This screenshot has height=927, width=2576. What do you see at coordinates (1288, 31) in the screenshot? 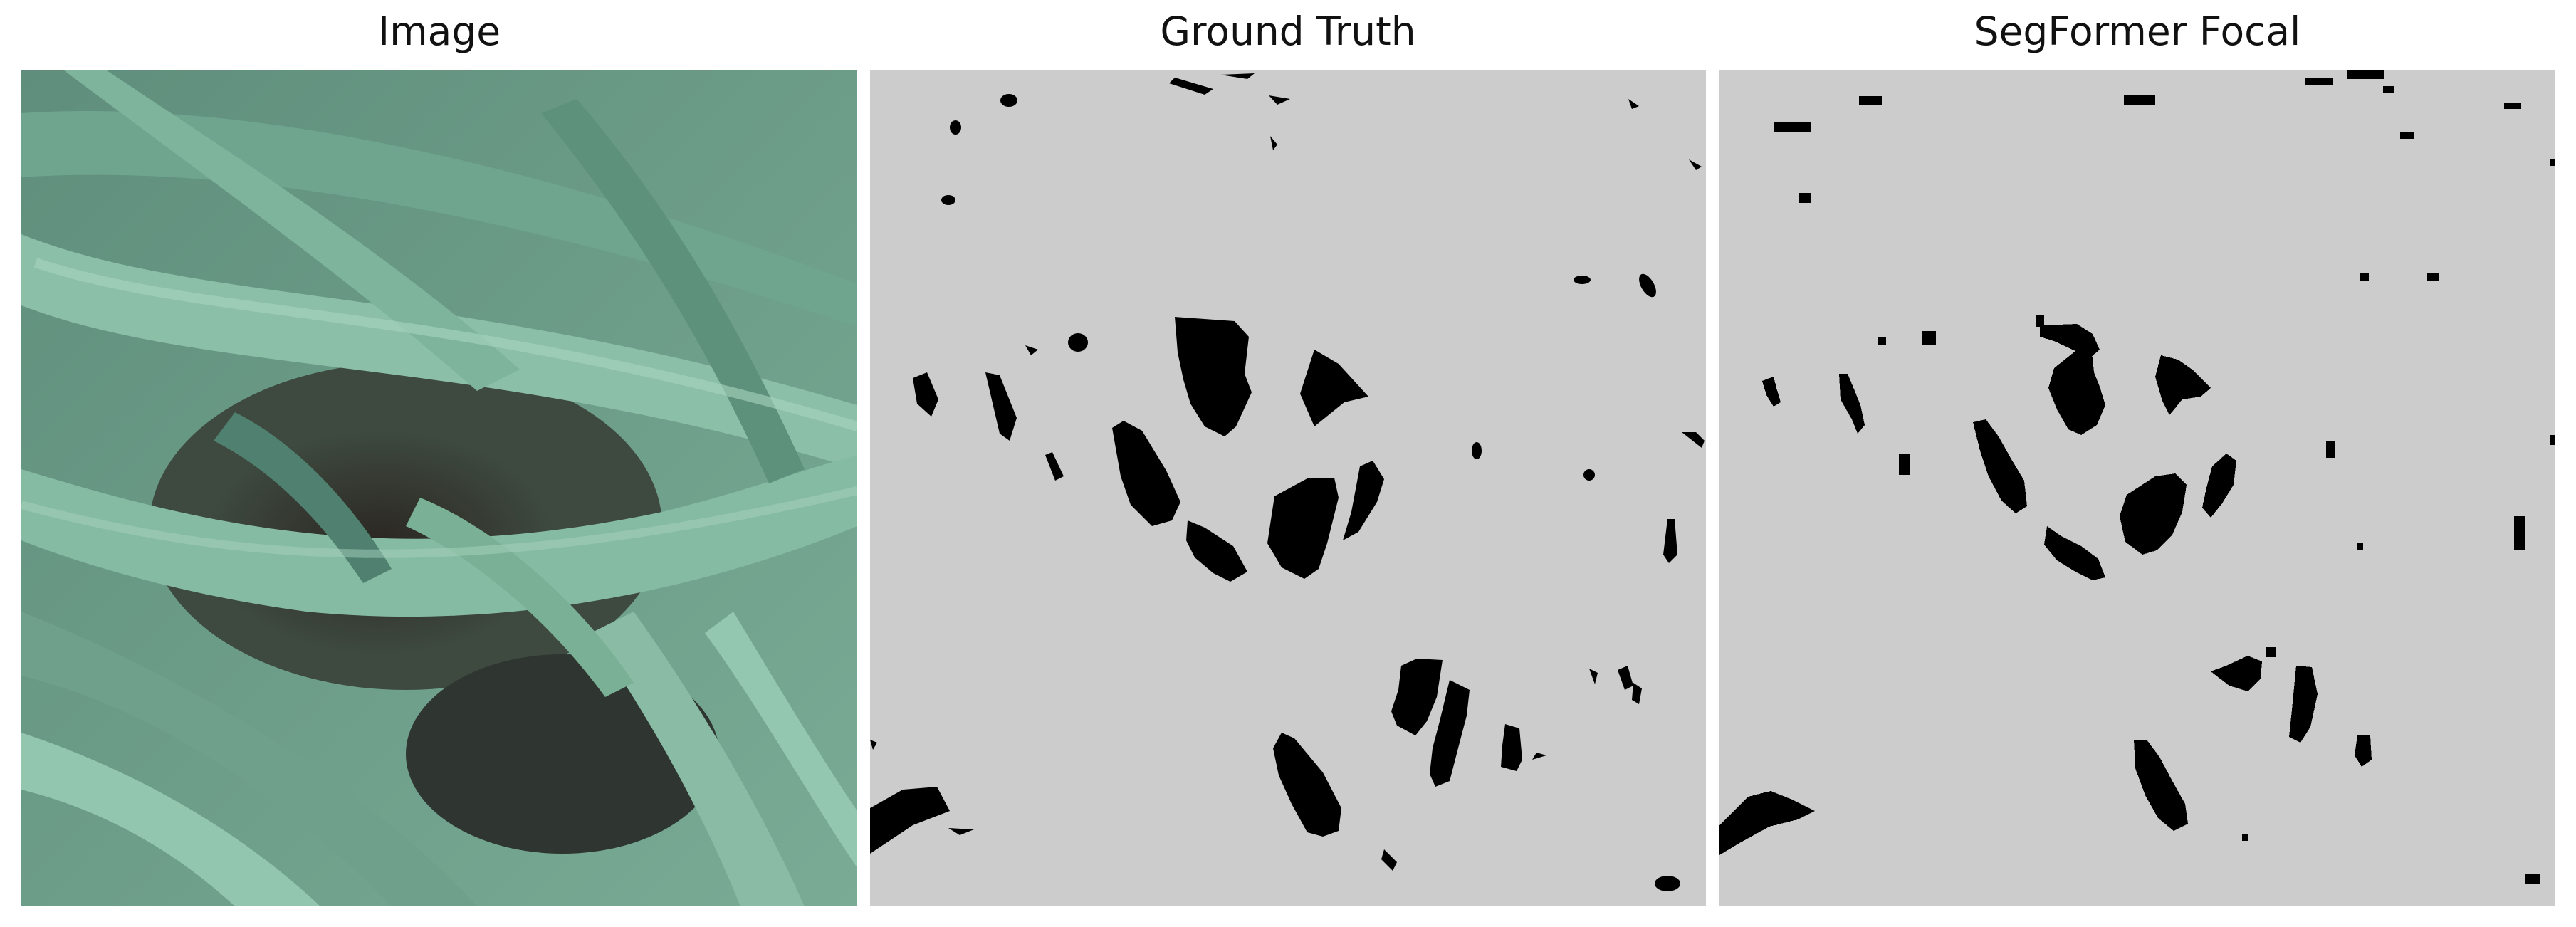
I see `panel-title-ground-truth: Ground Truth` at bounding box center [1288, 31].